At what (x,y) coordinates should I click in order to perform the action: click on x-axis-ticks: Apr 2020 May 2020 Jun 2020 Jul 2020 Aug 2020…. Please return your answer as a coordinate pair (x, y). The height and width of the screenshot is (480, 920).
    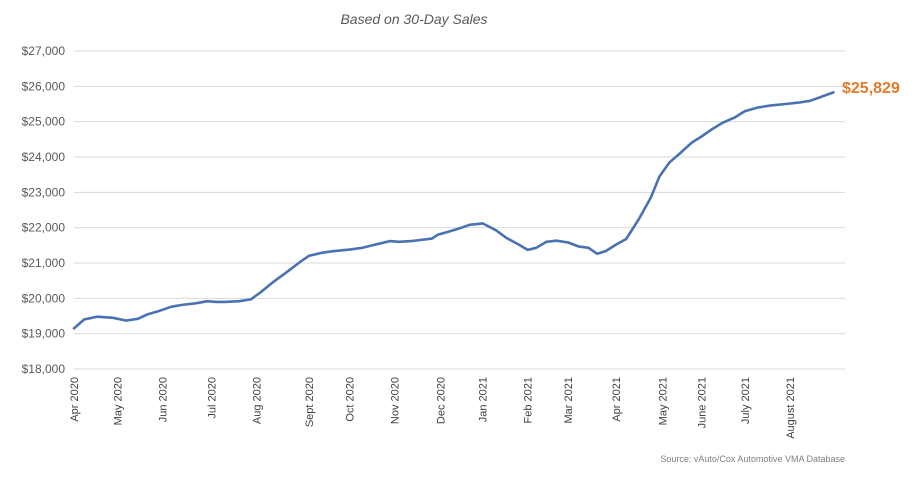
    Looking at the image, I should click on (433, 408).